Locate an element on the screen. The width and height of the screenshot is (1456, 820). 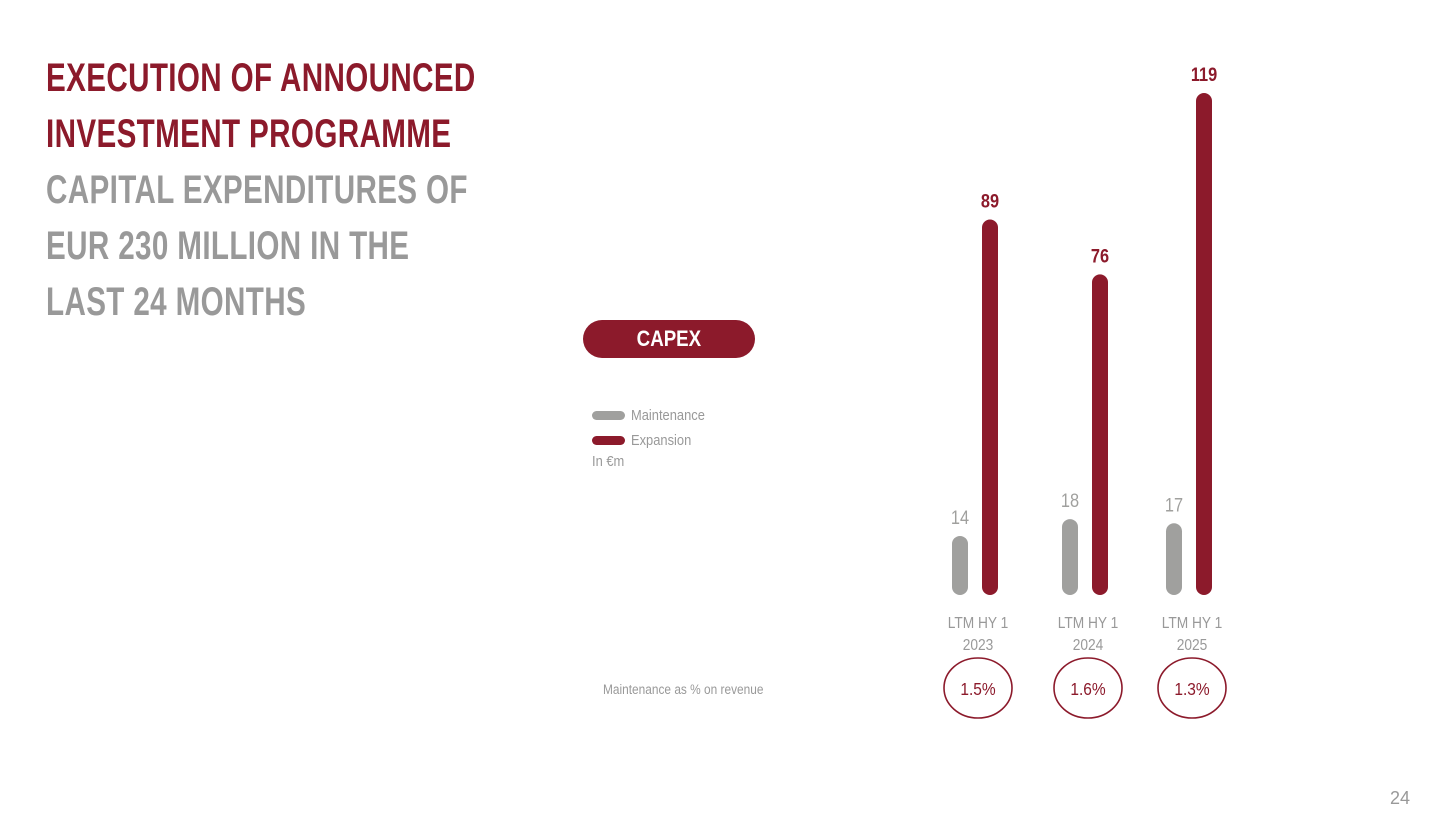
headline-line-1: EXECUTION OF ANNOUNCED is located at coordinates (261, 78).